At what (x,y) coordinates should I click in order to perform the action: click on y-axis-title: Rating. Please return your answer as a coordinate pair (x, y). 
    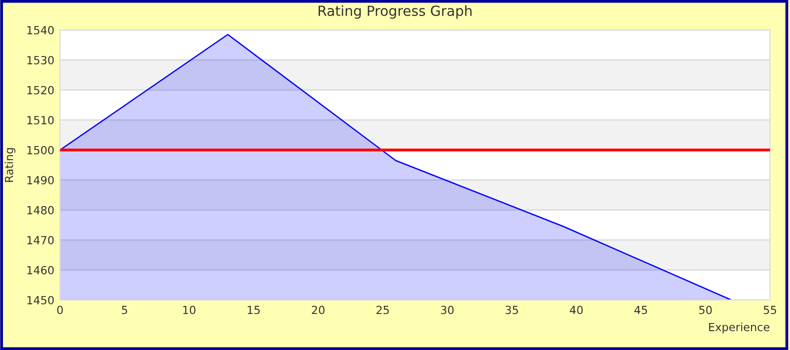
    Looking at the image, I should click on (10, 165).